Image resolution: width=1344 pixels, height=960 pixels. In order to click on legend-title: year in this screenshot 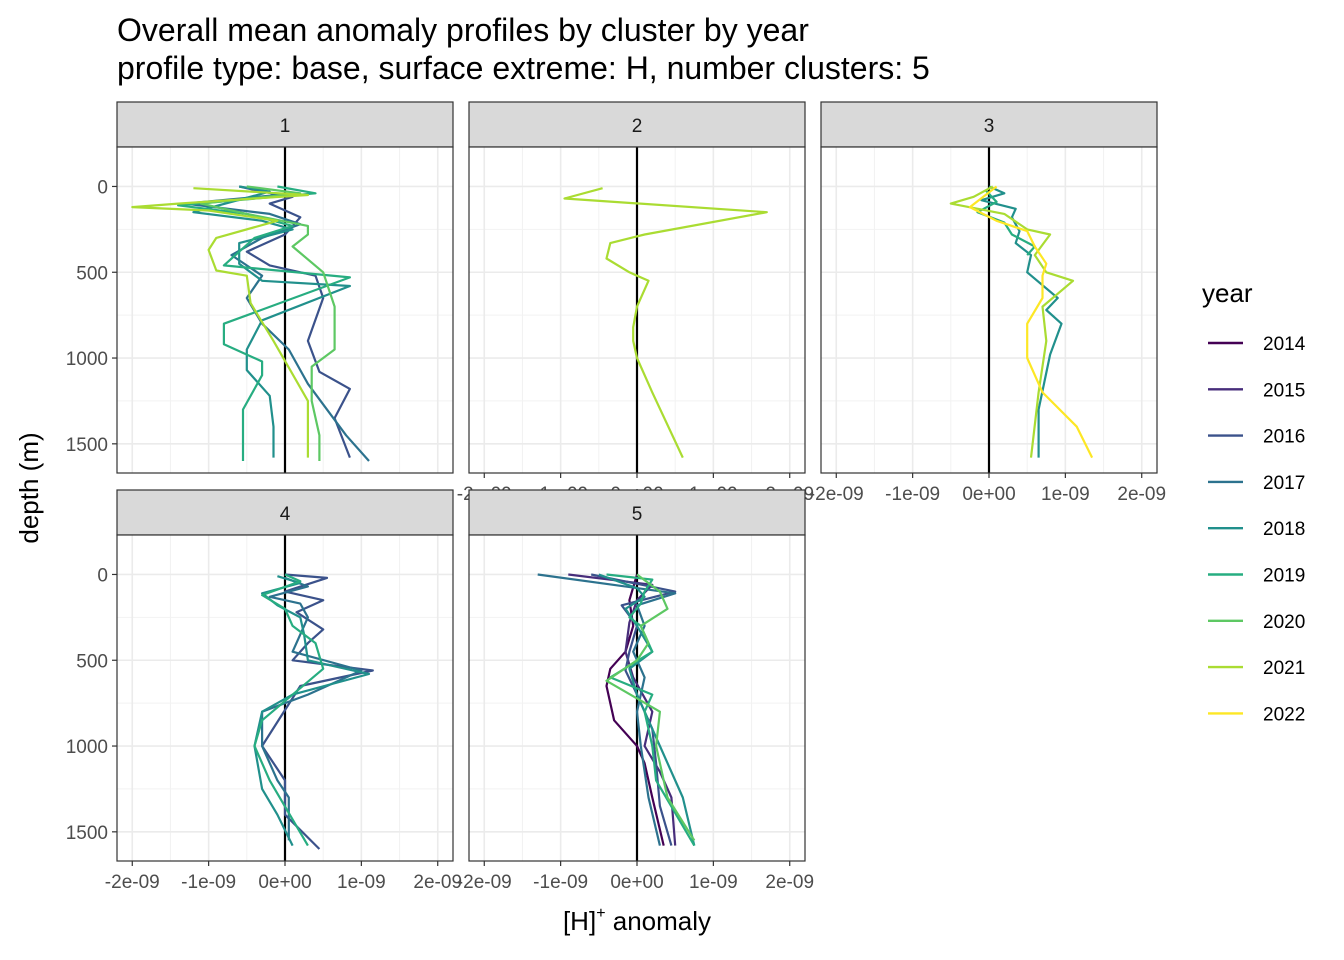, I will do `click(1227, 293)`.